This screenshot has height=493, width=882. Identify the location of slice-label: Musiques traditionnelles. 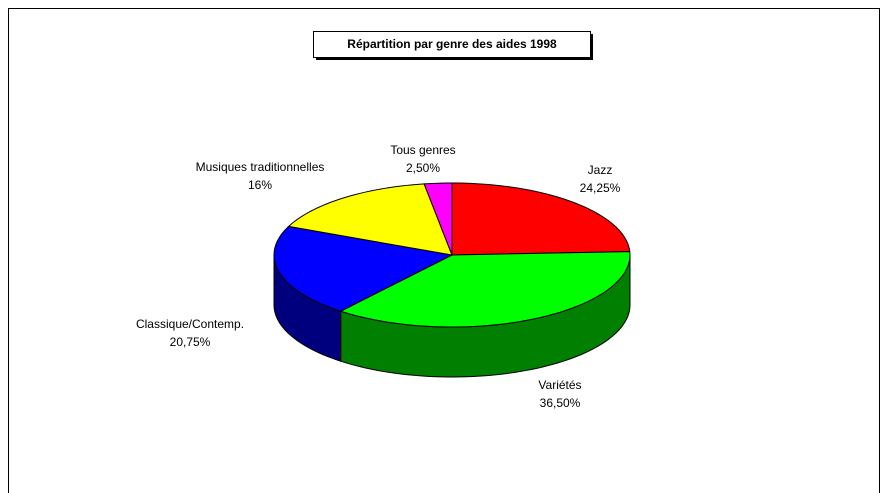
(260, 167).